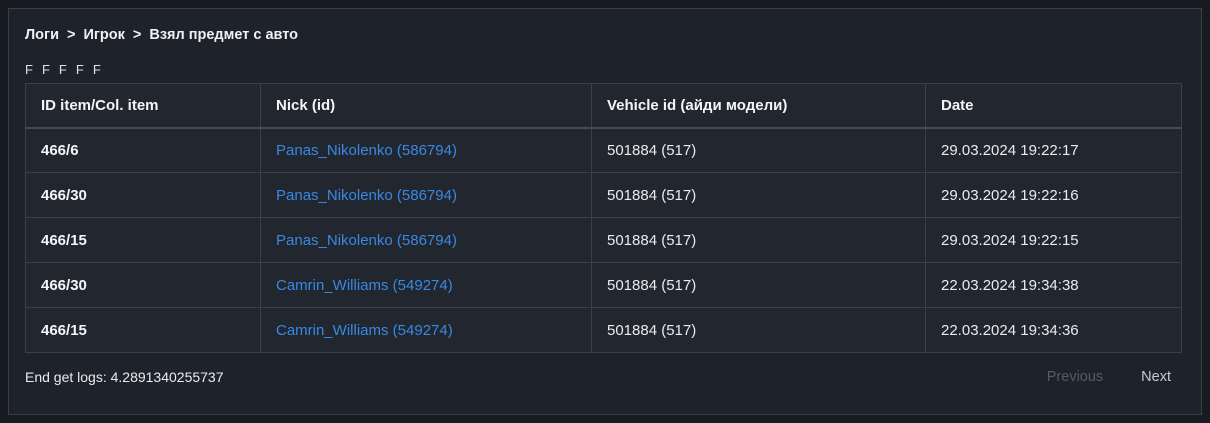 The image size is (1210, 423). What do you see at coordinates (1053, 285) in the screenshot?
I see `cell-date: 22.03.2024 19:34:38` at bounding box center [1053, 285].